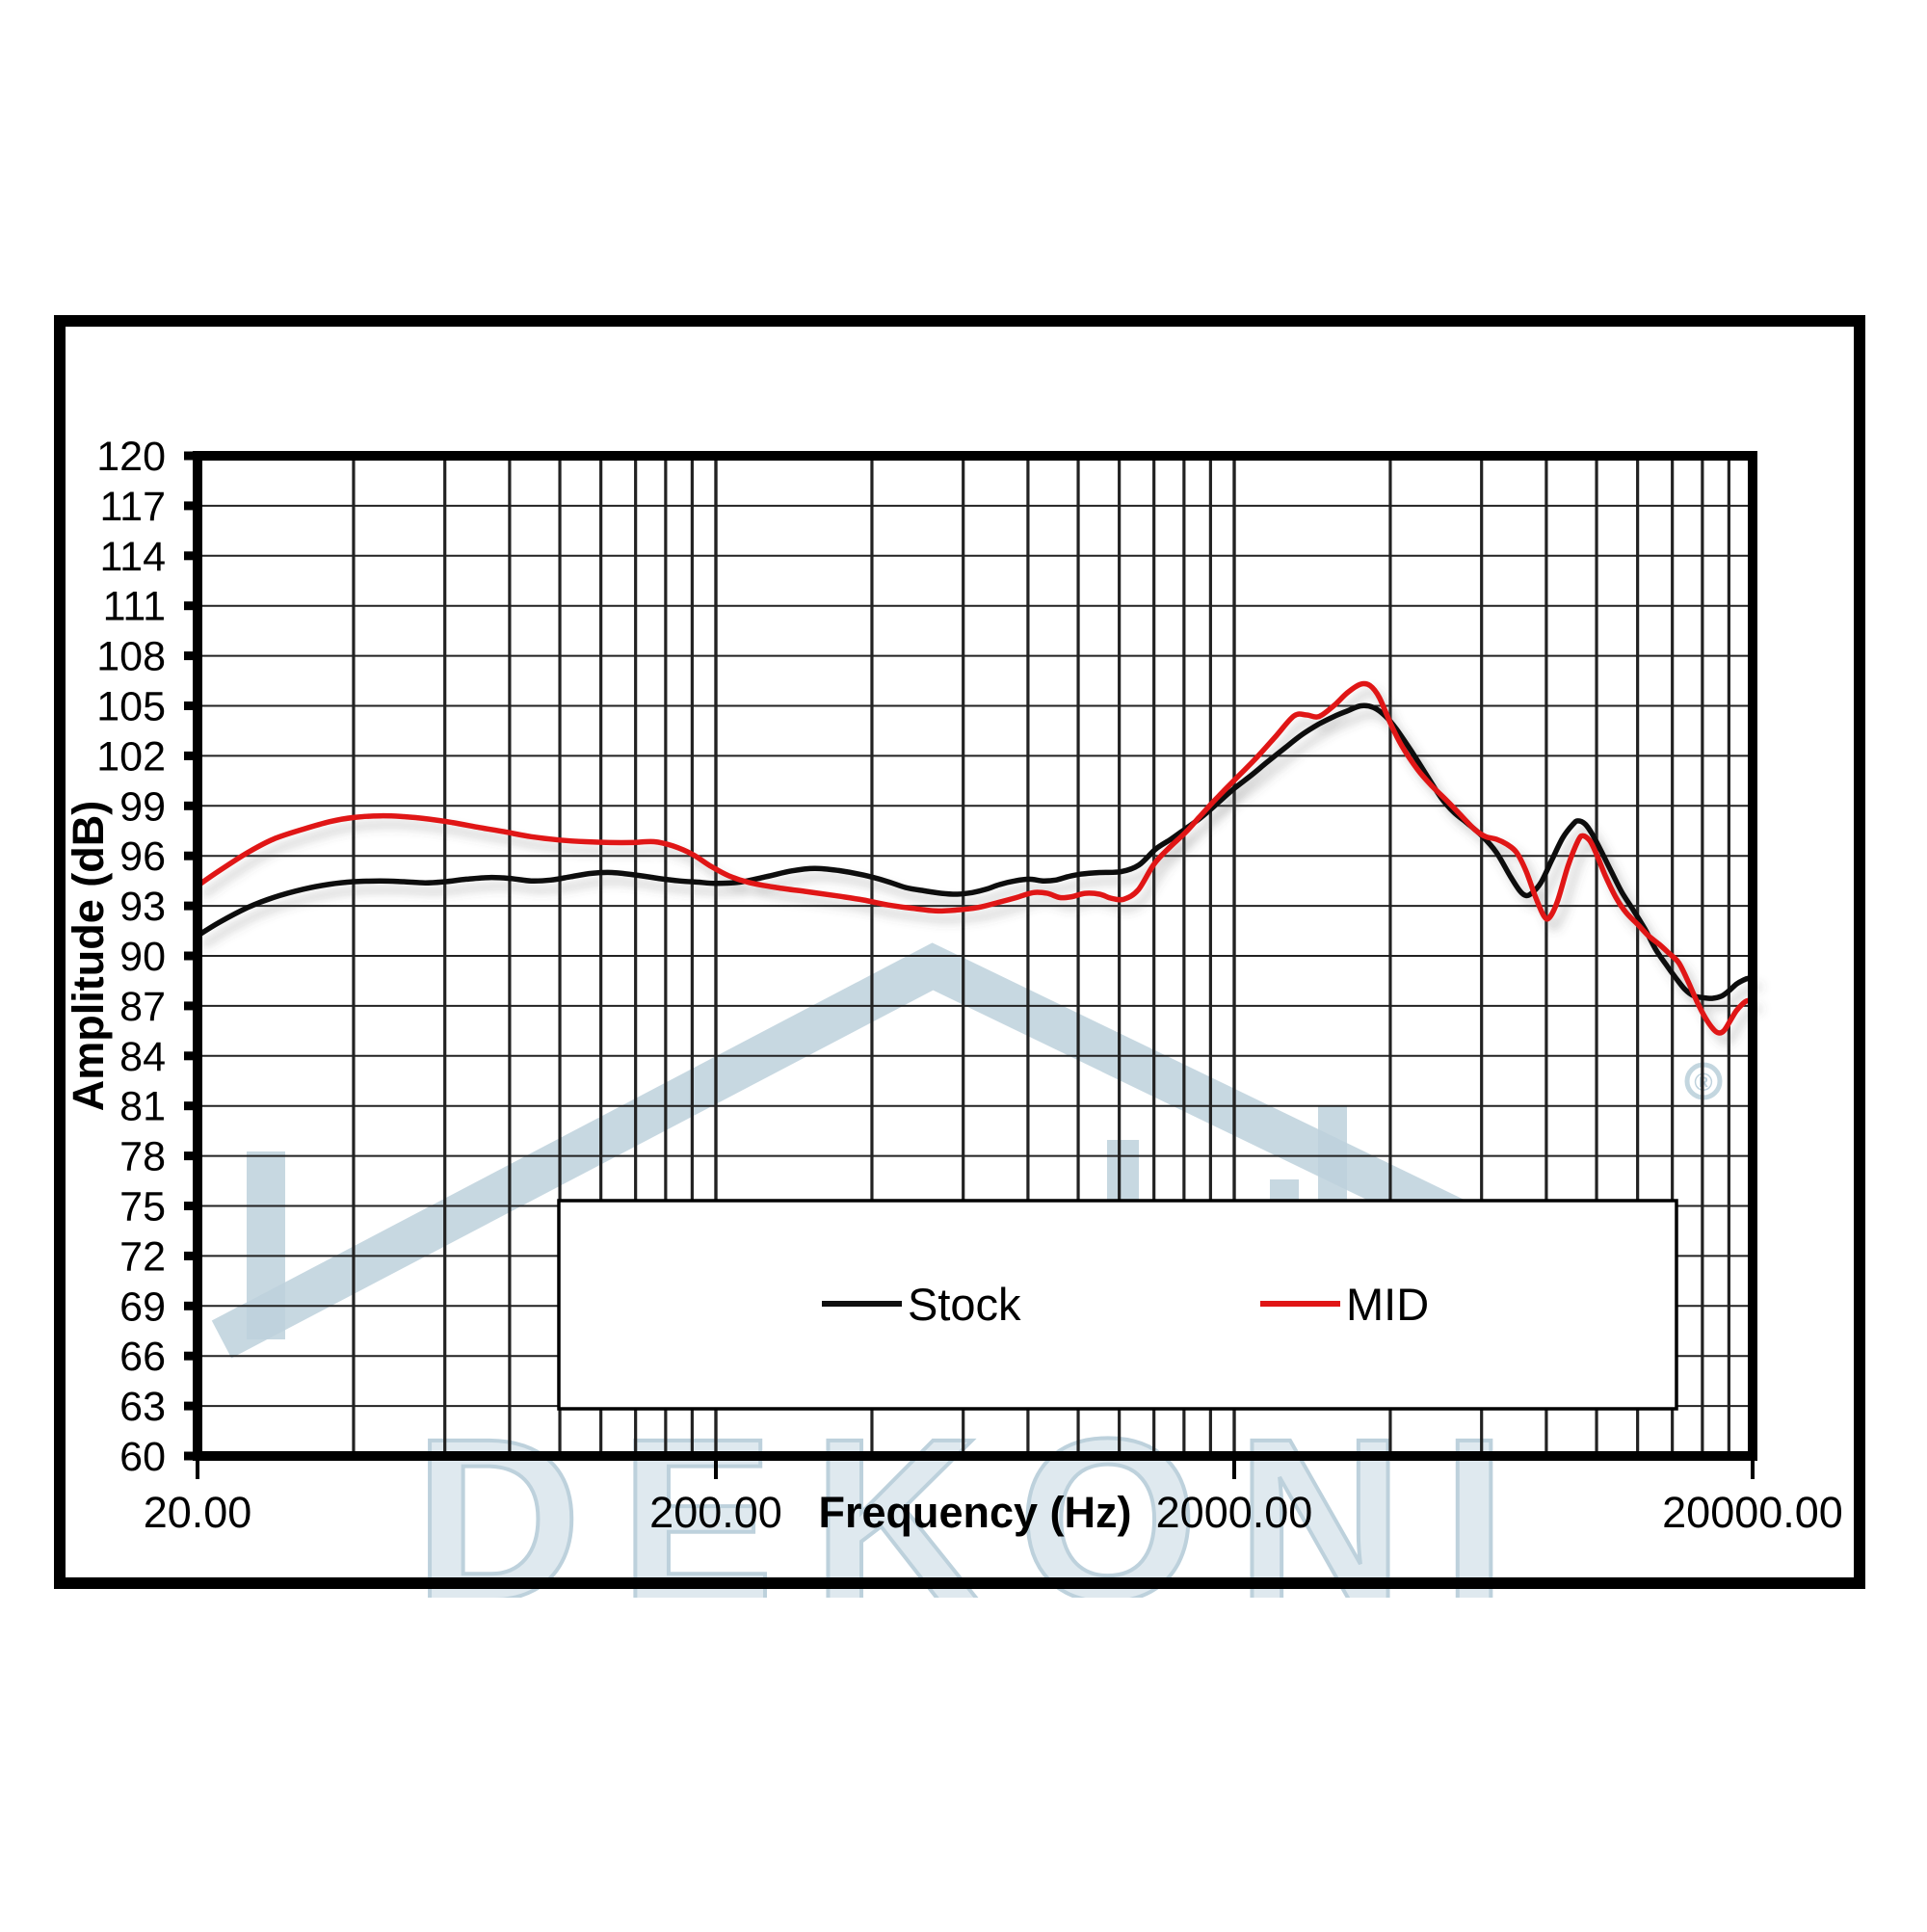  Describe the element at coordinates (142, 957) in the screenshot. I see `y-tick-label: 90` at that location.